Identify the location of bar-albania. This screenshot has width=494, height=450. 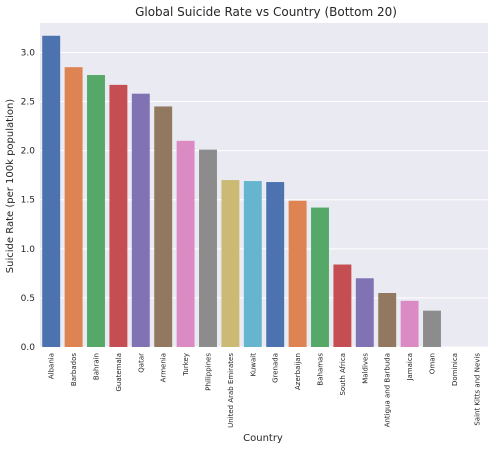
(51, 191).